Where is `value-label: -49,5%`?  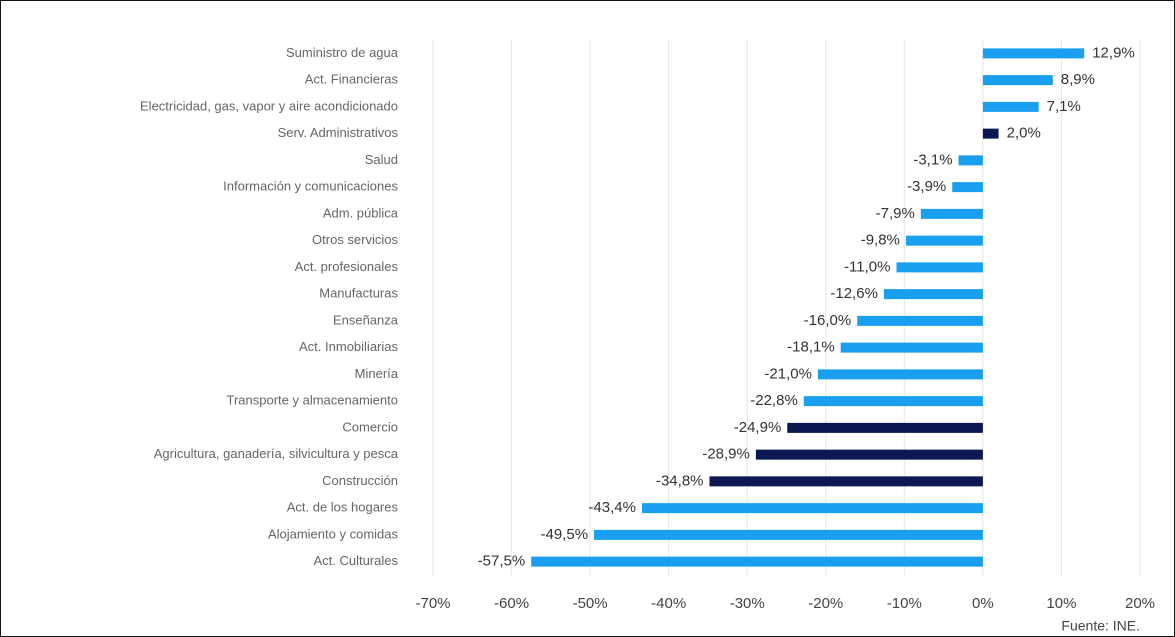
value-label: -49,5% is located at coordinates (565, 534).